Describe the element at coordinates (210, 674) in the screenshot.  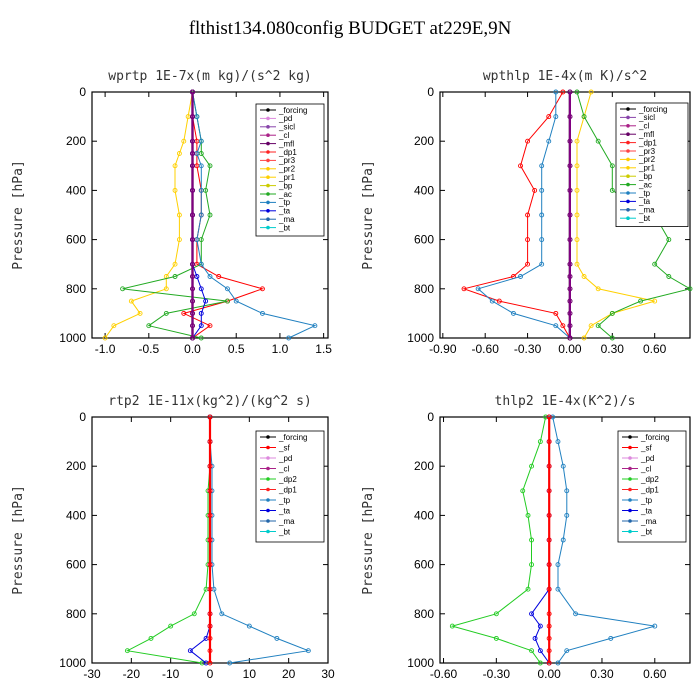
I see `x-tick-label: 0` at that location.